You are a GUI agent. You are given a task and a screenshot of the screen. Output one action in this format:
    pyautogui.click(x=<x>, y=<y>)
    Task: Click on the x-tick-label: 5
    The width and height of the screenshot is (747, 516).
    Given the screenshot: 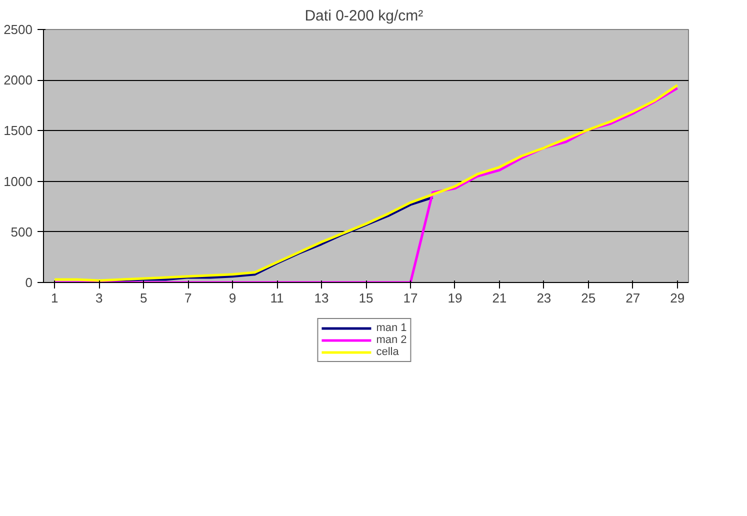 What is the action you would take?
    pyautogui.click(x=144, y=298)
    